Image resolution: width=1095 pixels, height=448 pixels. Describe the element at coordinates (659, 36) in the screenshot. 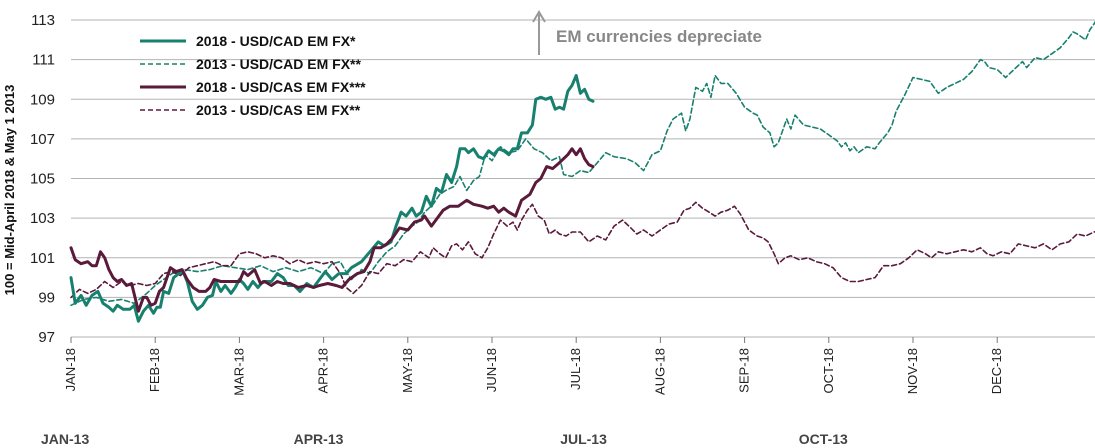

I see `annotation-text: EM currencies depreciate` at that location.